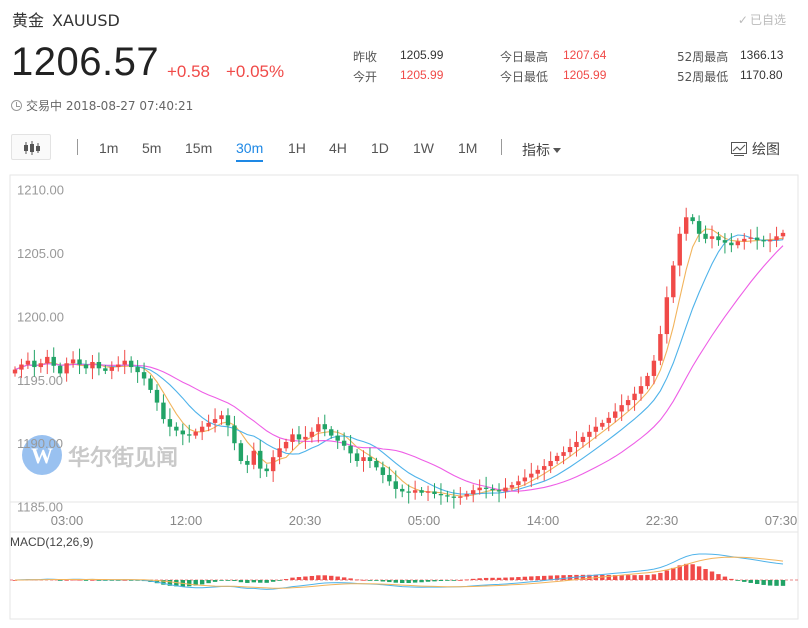  I want to click on timeframe-4h: 4H, so click(338, 148).